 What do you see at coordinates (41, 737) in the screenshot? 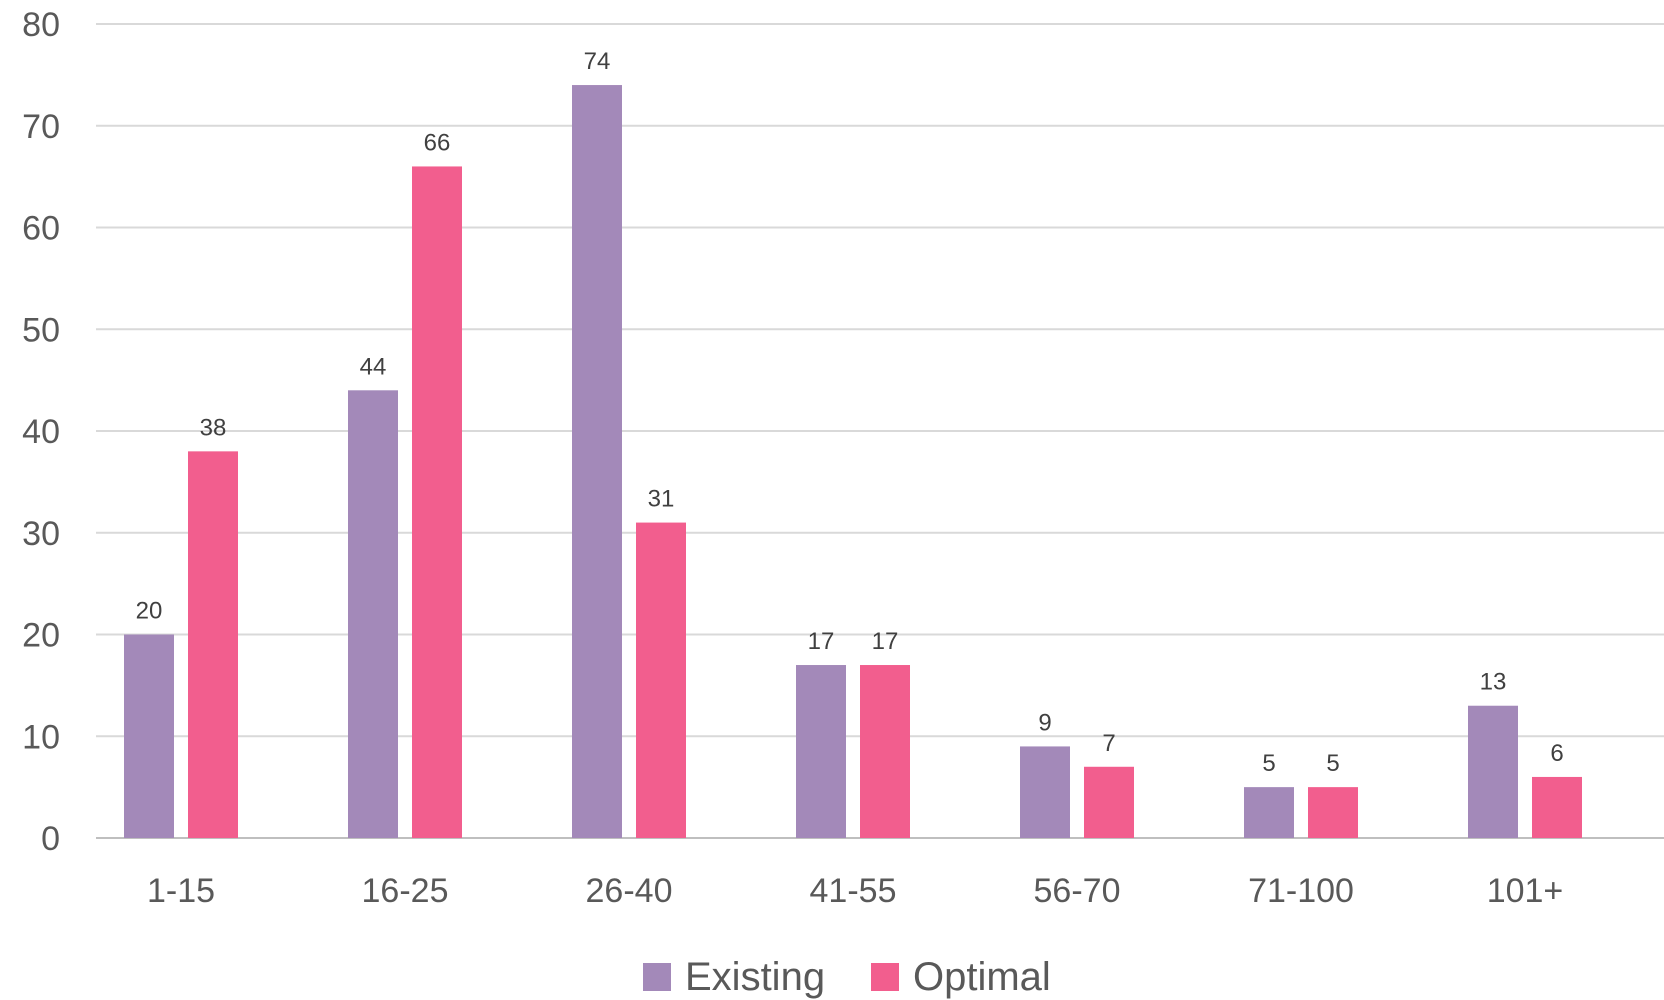
I see `y-tick-label: 10` at bounding box center [41, 737].